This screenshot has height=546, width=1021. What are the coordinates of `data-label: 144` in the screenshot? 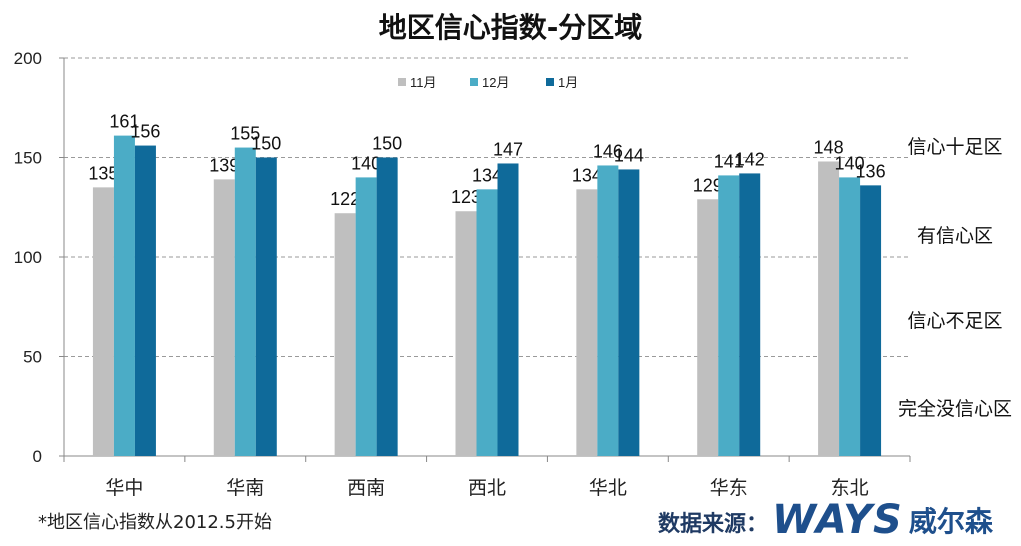 It's located at (629, 155).